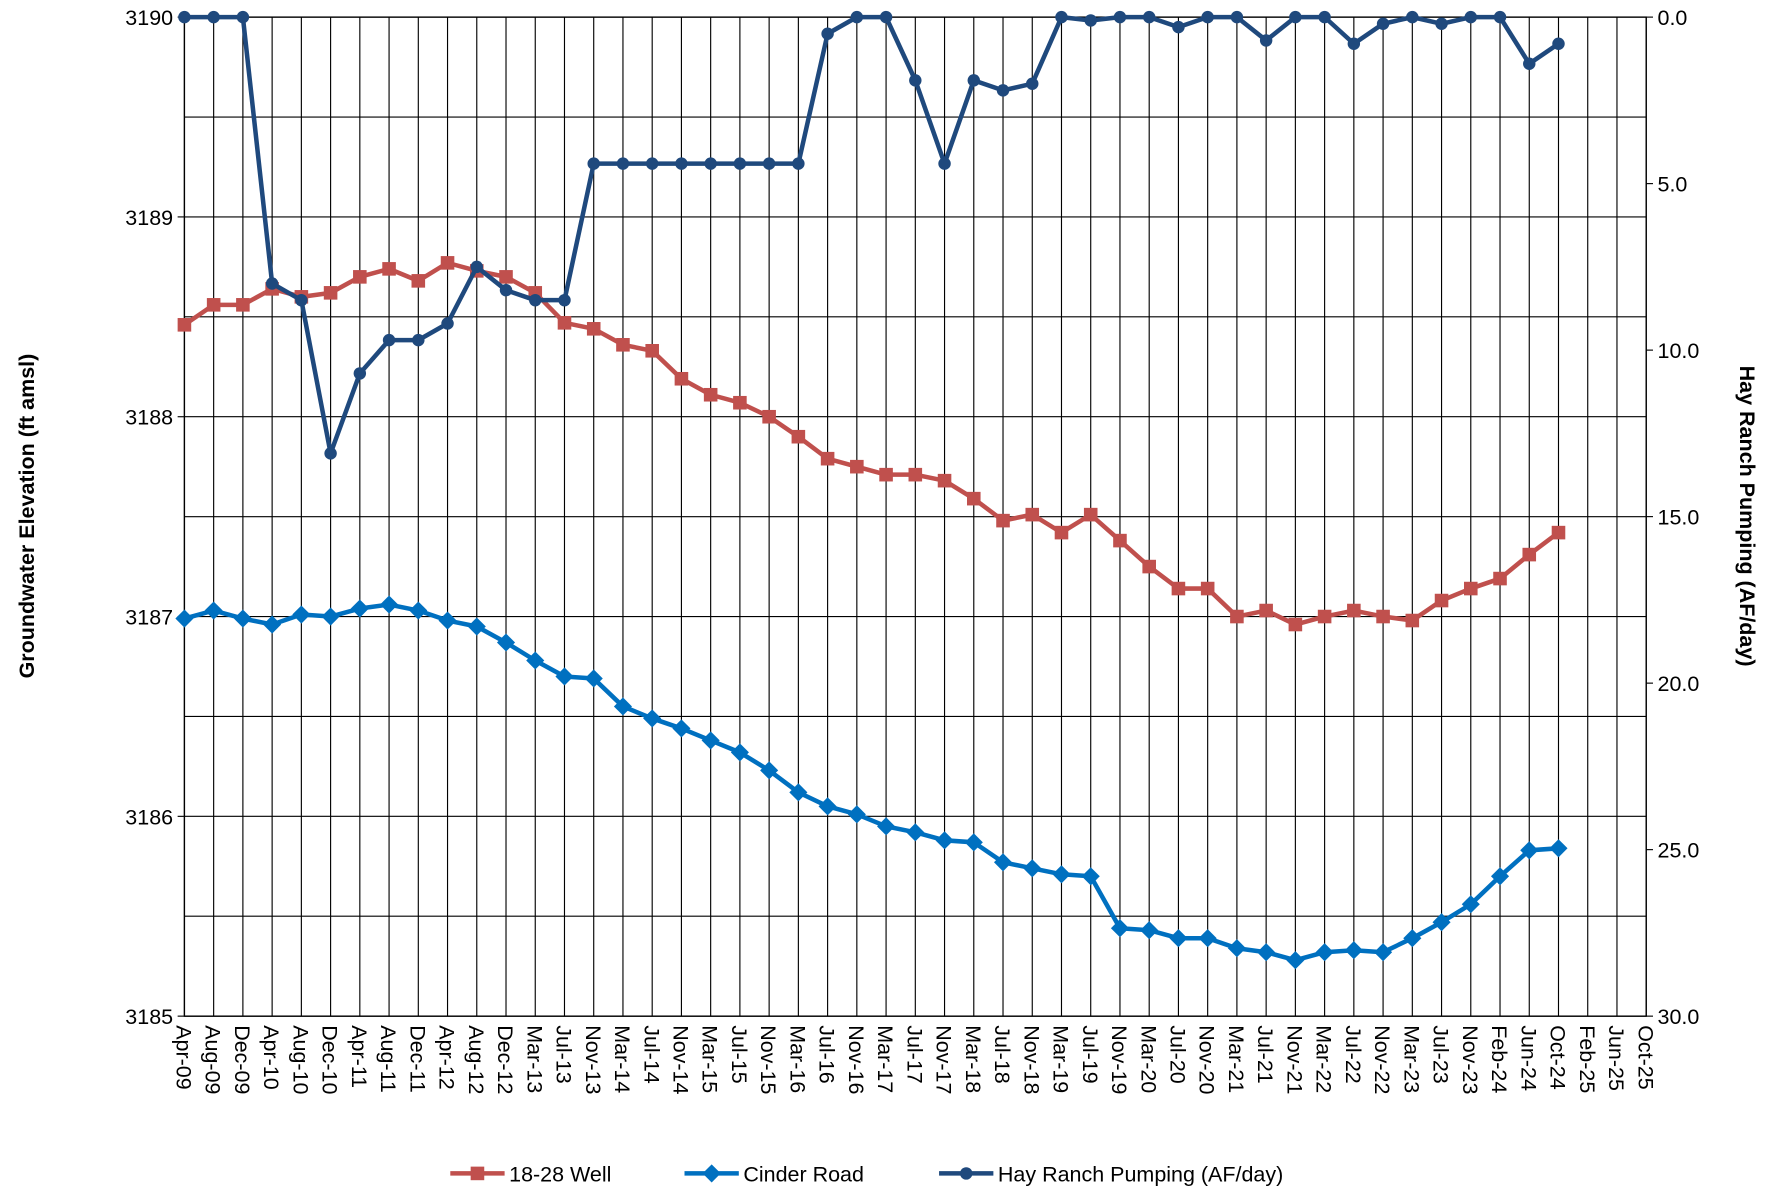  What do you see at coordinates (505, 1059) in the screenshot?
I see `x-tick-label: Dec-12` at bounding box center [505, 1059].